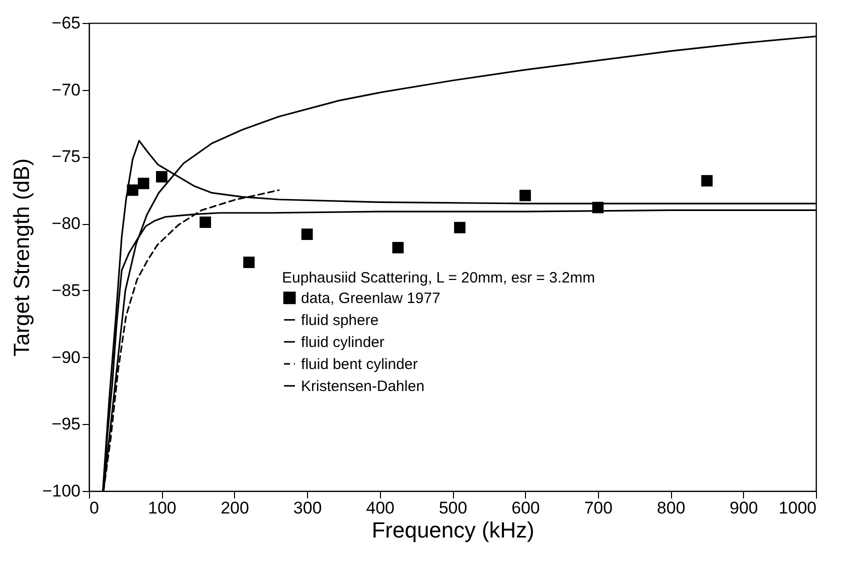 This screenshot has width=868, height=567. Describe the element at coordinates (370, 298) in the screenshot. I see `legend-label: data, Greenlaw 1977` at that location.